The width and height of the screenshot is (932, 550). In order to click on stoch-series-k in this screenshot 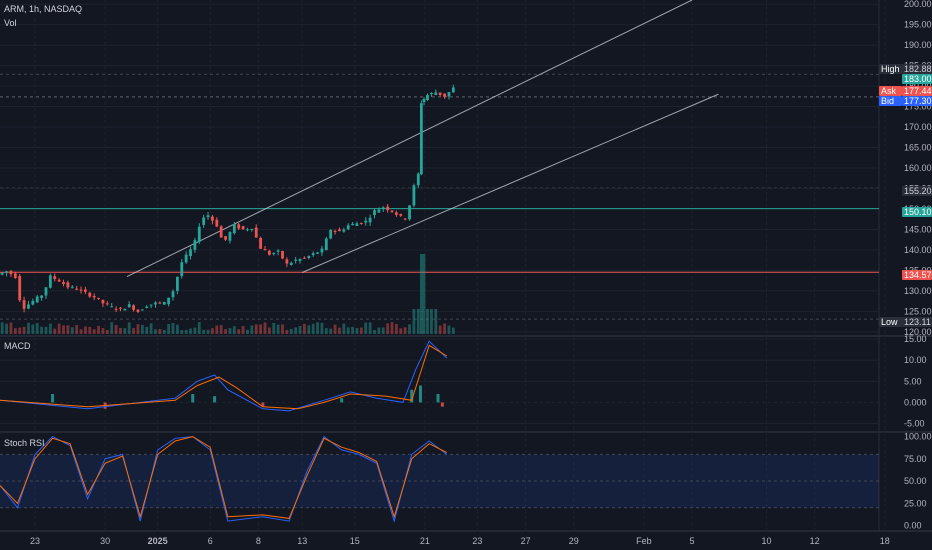, I will do `click(224, 479)`.